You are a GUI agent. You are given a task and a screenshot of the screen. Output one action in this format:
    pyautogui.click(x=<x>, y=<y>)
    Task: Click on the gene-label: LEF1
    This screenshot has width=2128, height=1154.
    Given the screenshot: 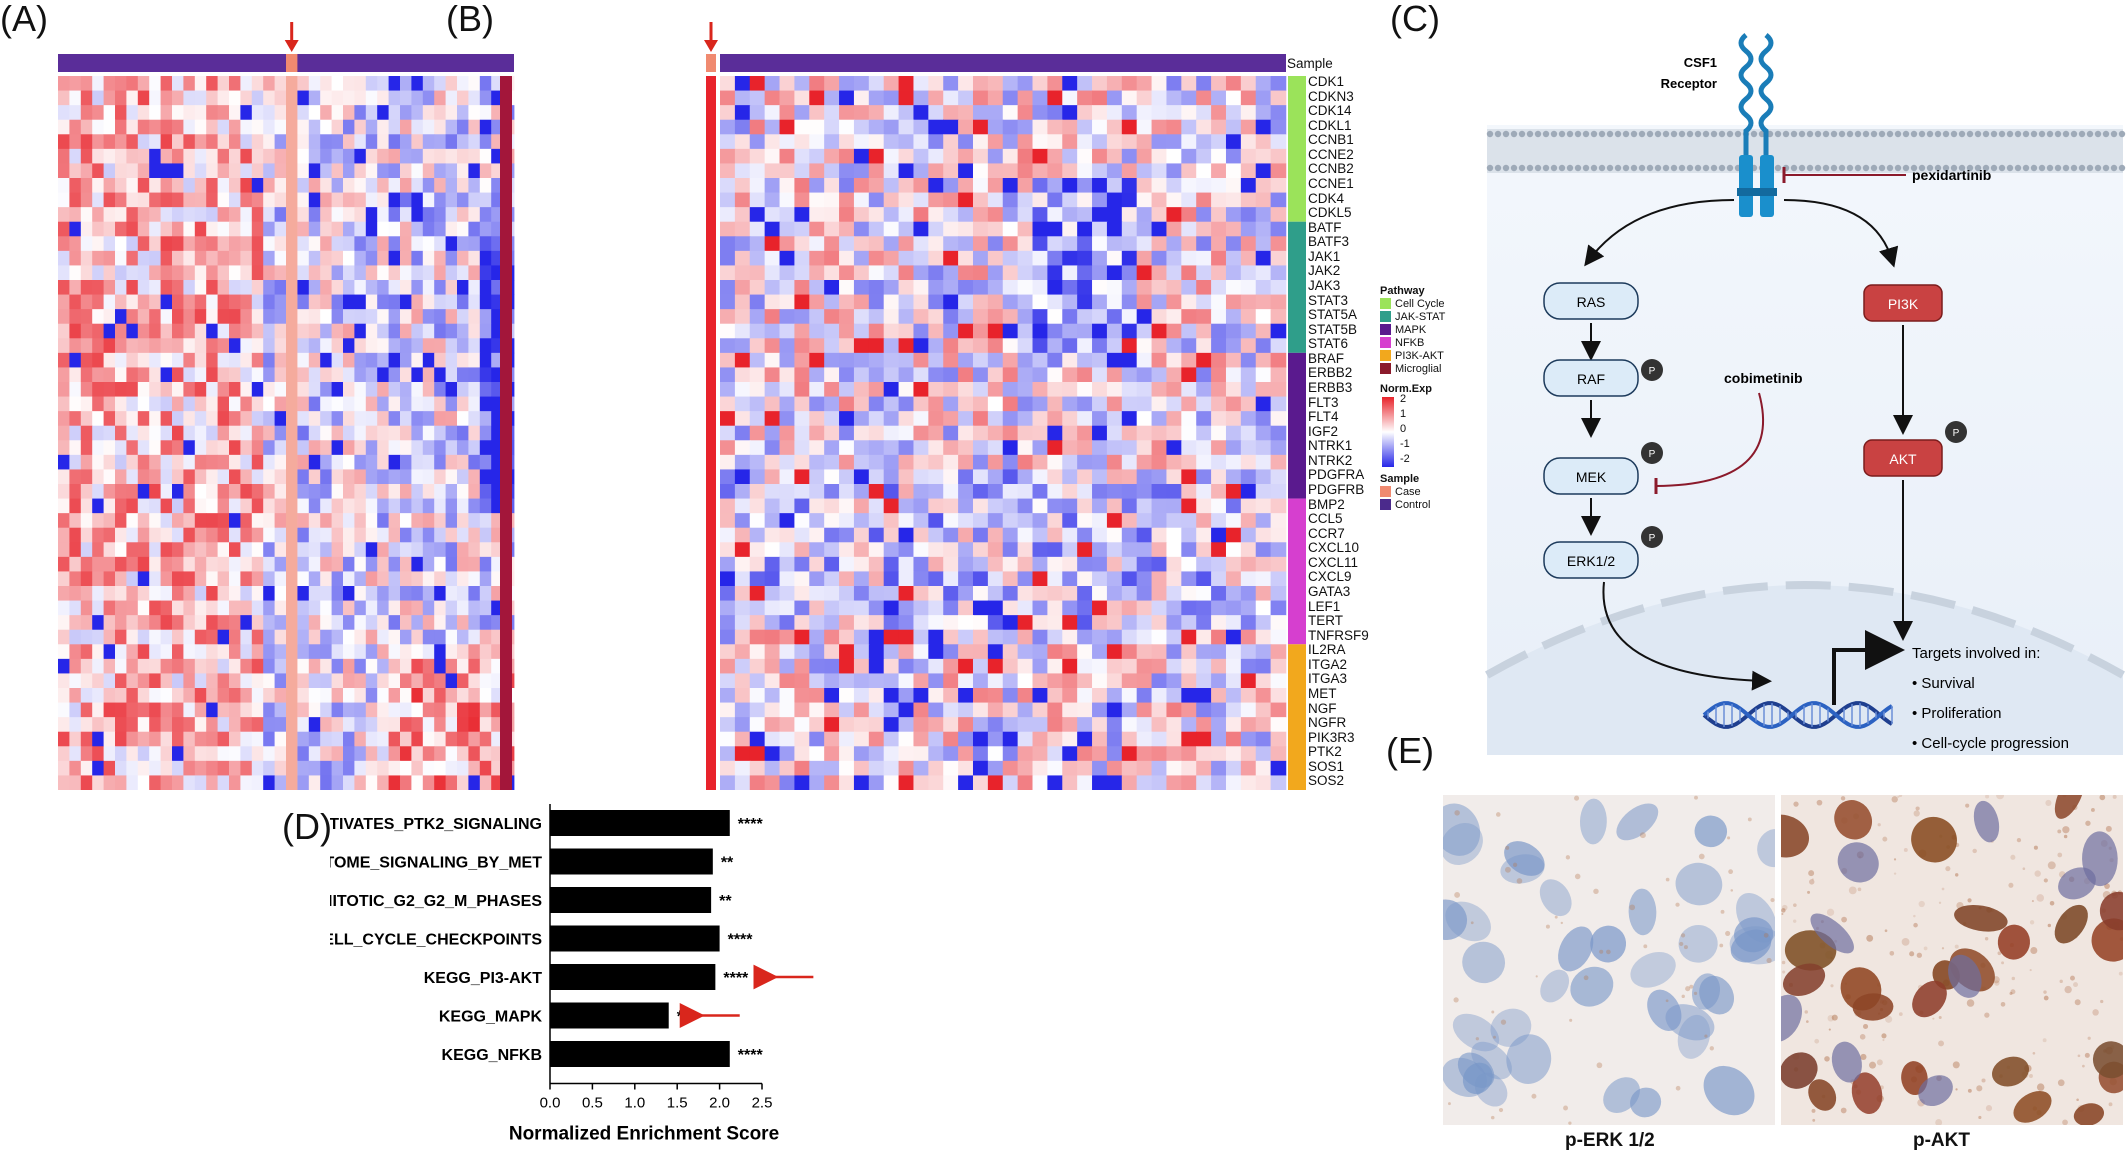 What is the action you would take?
    pyautogui.click(x=1324, y=606)
    